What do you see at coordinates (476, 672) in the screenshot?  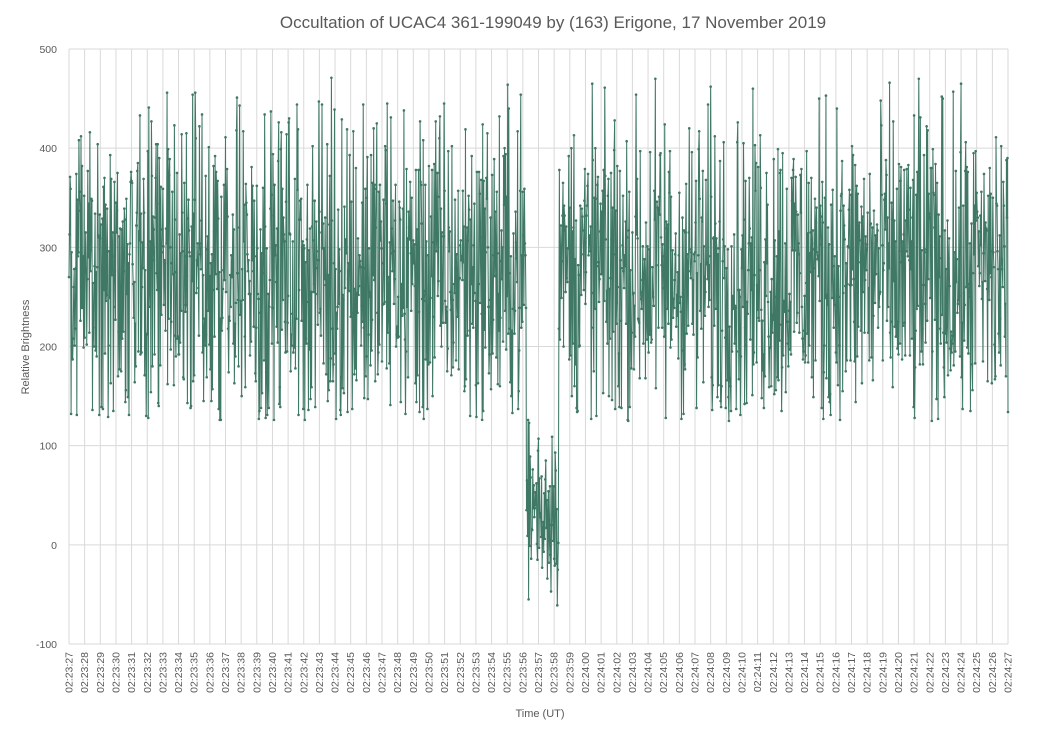 I see `x-tick-label: 02:23:53` at bounding box center [476, 672].